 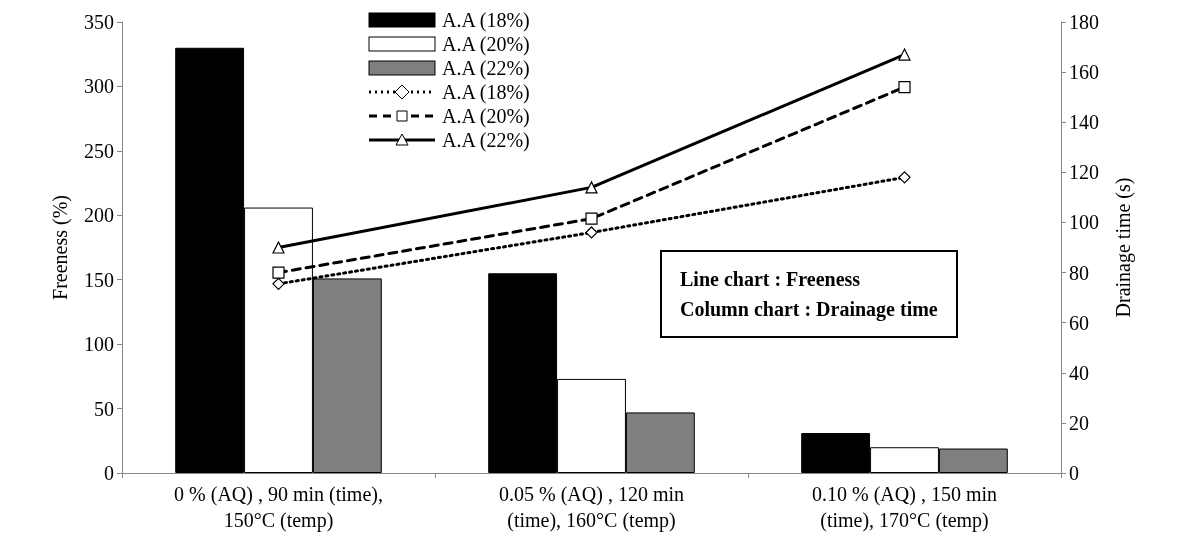 What do you see at coordinates (99, 215) in the screenshot?
I see `y-tick-label: 200` at bounding box center [99, 215].